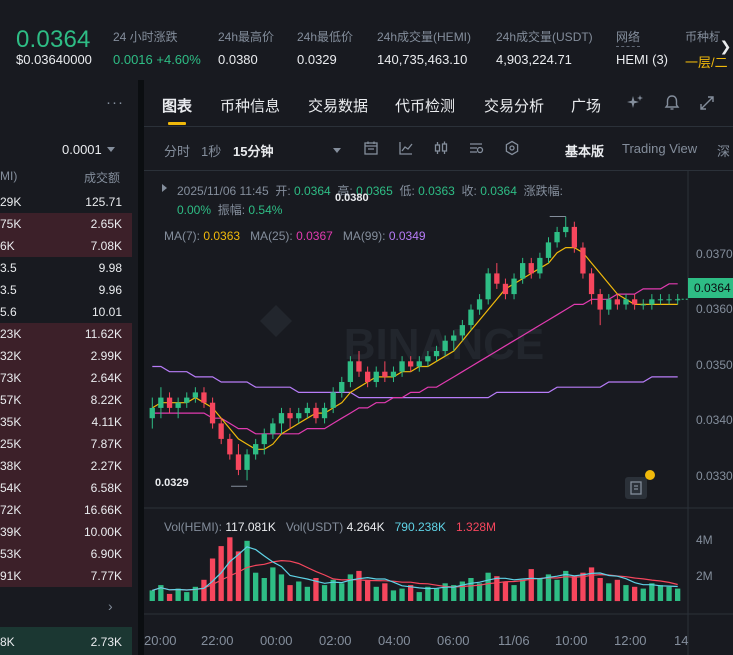 This screenshot has width=733, height=655. What do you see at coordinates (177, 106) in the screenshot?
I see `tab-chart: 图表` at bounding box center [177, 106].